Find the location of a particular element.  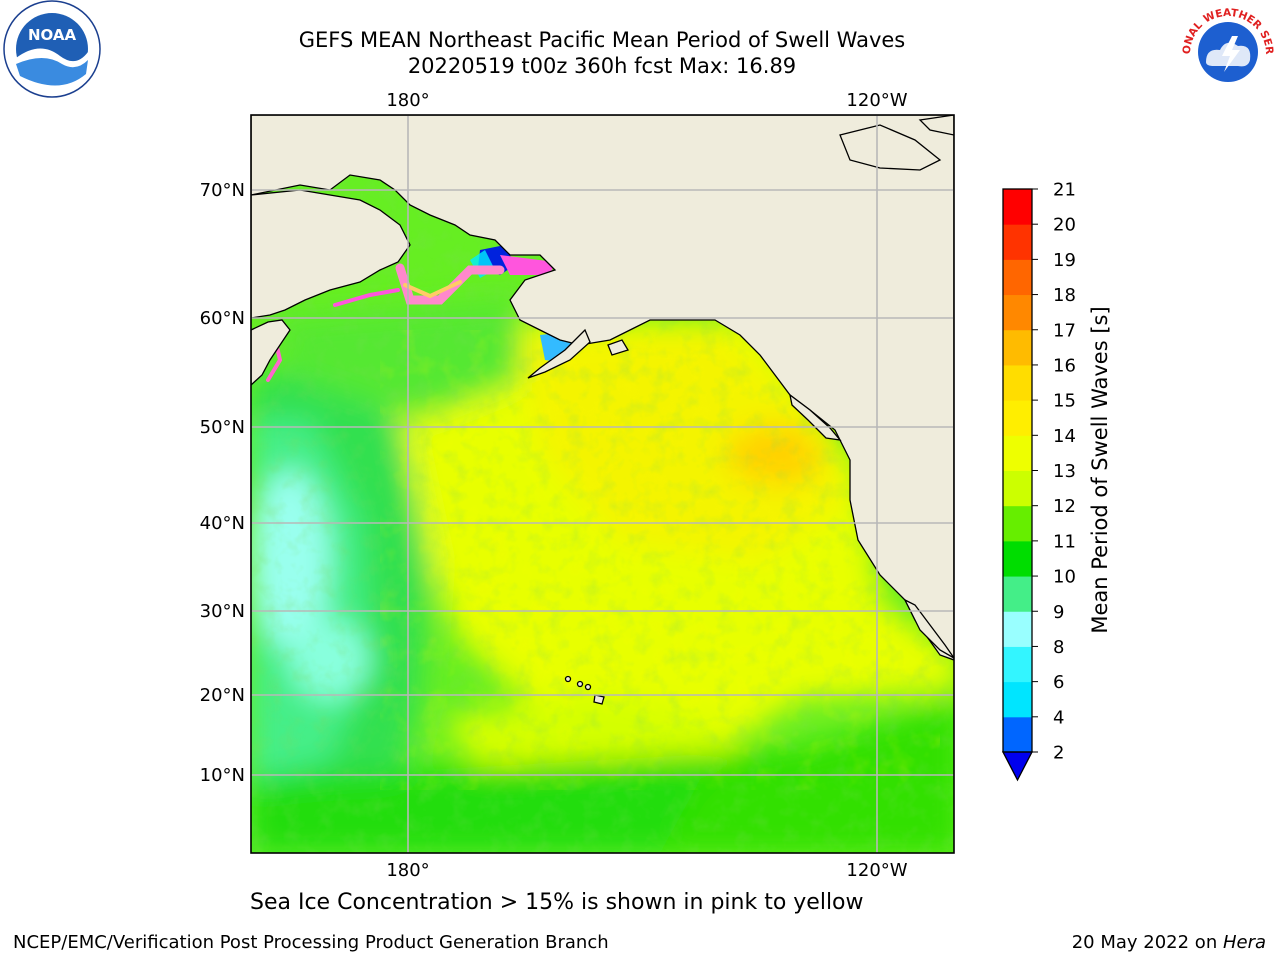

colorbar-tick-label: 15 is located at coordinates (1064, 401).